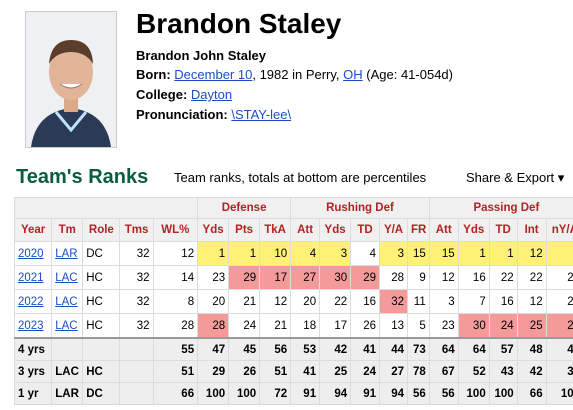 The height and width of the screenshot is (410, 573). I want to click on cell-year: 2022, so click(33, 301).